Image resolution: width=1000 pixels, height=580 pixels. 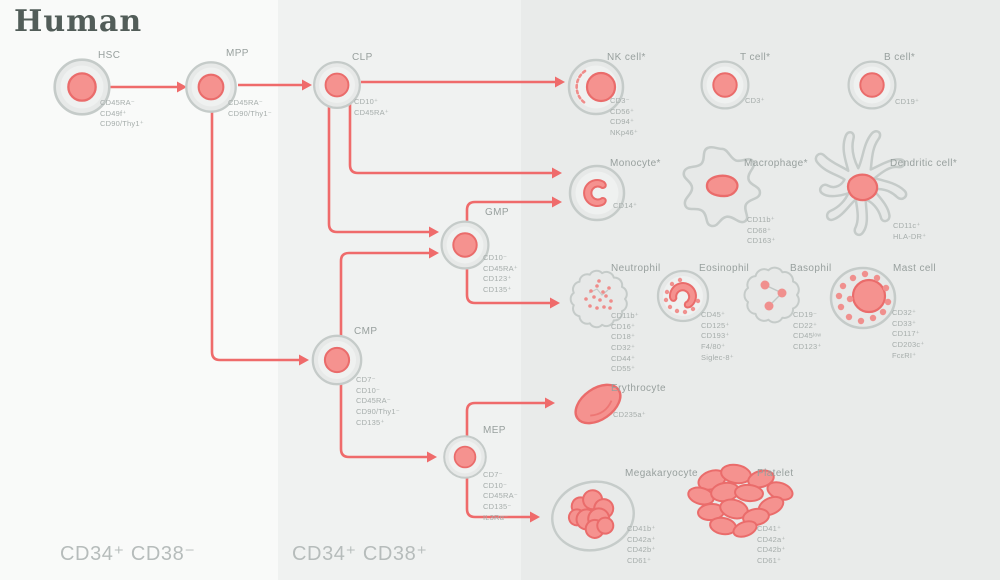 I want to click on label-megakaryocyte: Megakaryocyte, so click(x=662, y=473).